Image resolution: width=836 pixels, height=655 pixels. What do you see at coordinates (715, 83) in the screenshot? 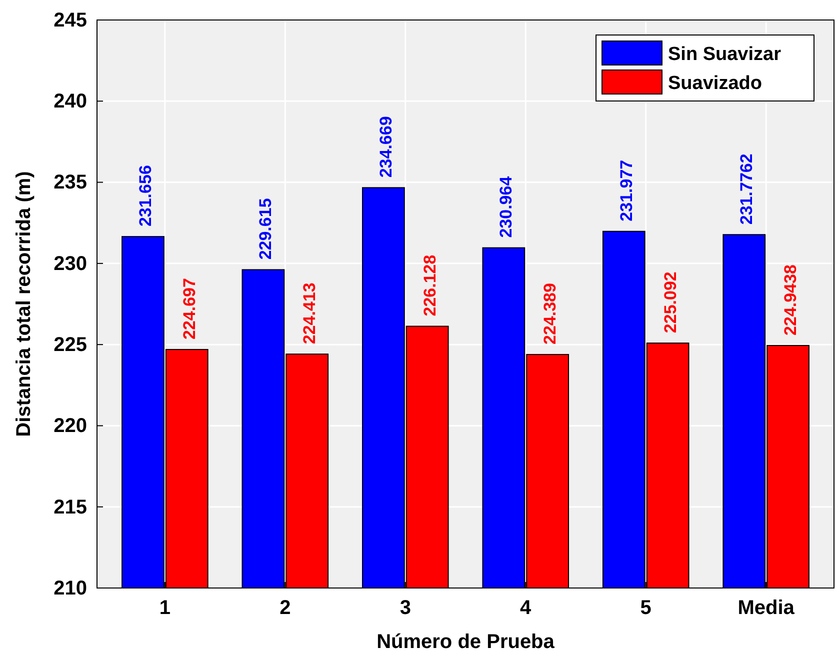
I see `legend-label: Suavizado` at bounding box center [715, 83].